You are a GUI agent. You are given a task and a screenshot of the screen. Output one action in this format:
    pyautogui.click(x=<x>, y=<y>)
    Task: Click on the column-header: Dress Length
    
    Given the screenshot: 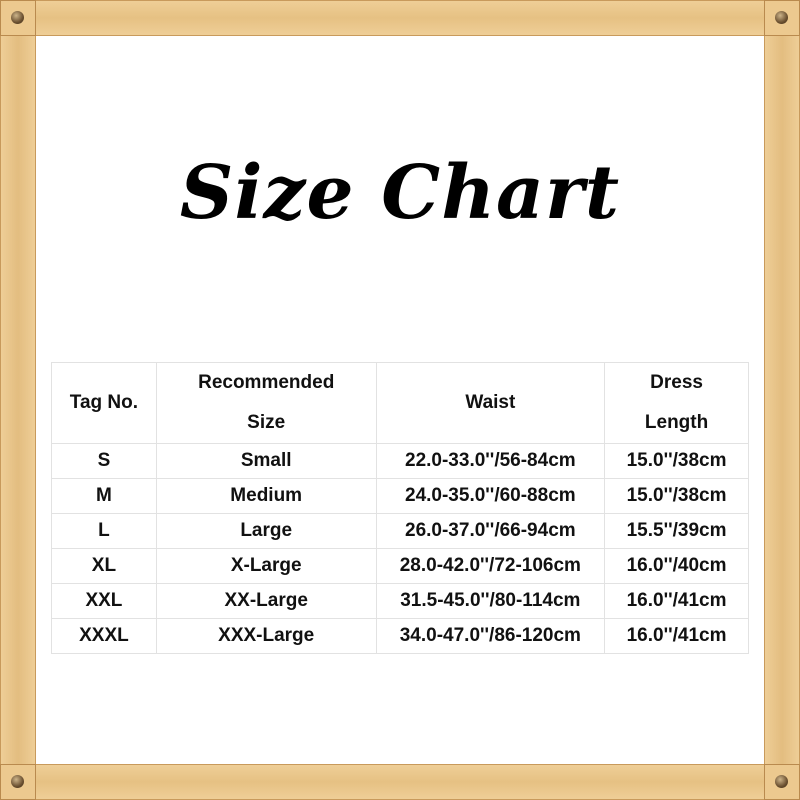 What is the action you would take?
    pyautogui.click(x=676, y=403)
    